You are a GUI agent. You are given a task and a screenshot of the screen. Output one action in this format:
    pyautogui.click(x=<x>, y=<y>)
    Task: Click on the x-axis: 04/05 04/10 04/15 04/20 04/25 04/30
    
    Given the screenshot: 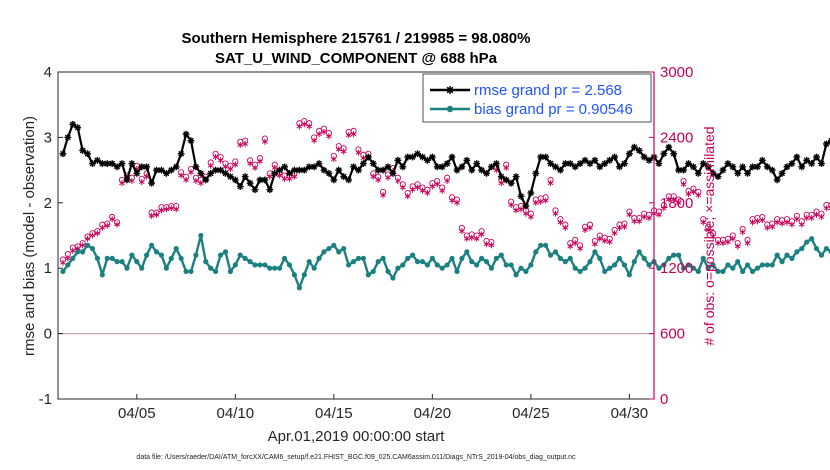 What is the action you would take?
    pyautogui.click(x=383, y=408)
    